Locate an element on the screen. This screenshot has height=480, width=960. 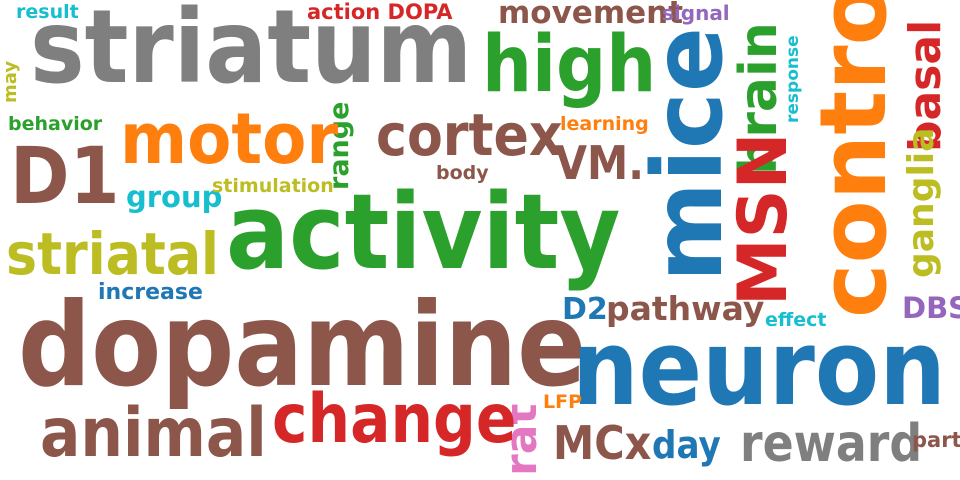
word-vm: VM. is located at coordinates (599, 163).